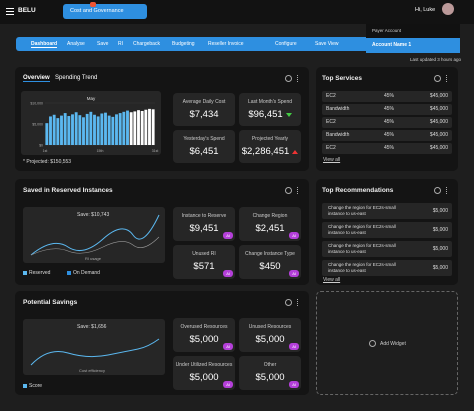 The image size is (474, 411). Describe the element at coordinates (387, 343) in the screenshot. I see `add-widget: Add Widget` at that location.